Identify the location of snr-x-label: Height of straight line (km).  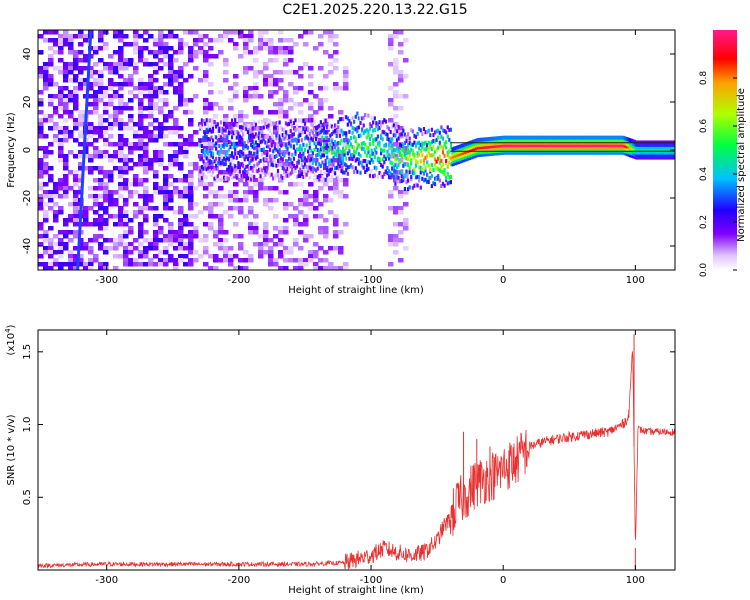
(356, 590).